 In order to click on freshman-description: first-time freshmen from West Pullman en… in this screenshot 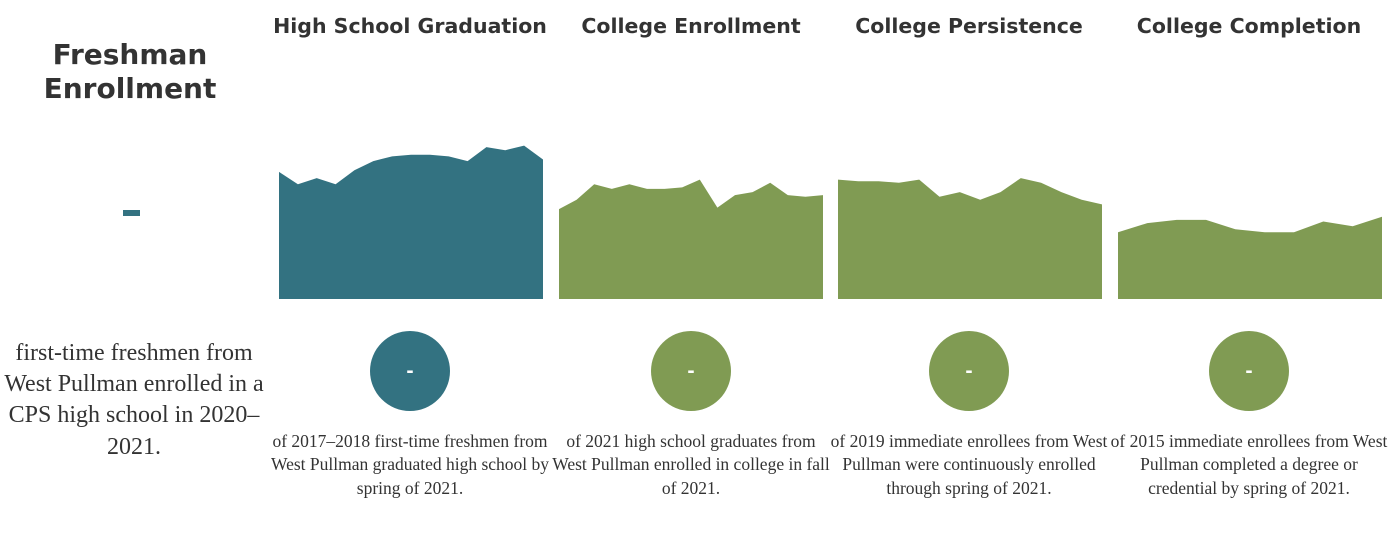, I will do `click(134, 400)`.